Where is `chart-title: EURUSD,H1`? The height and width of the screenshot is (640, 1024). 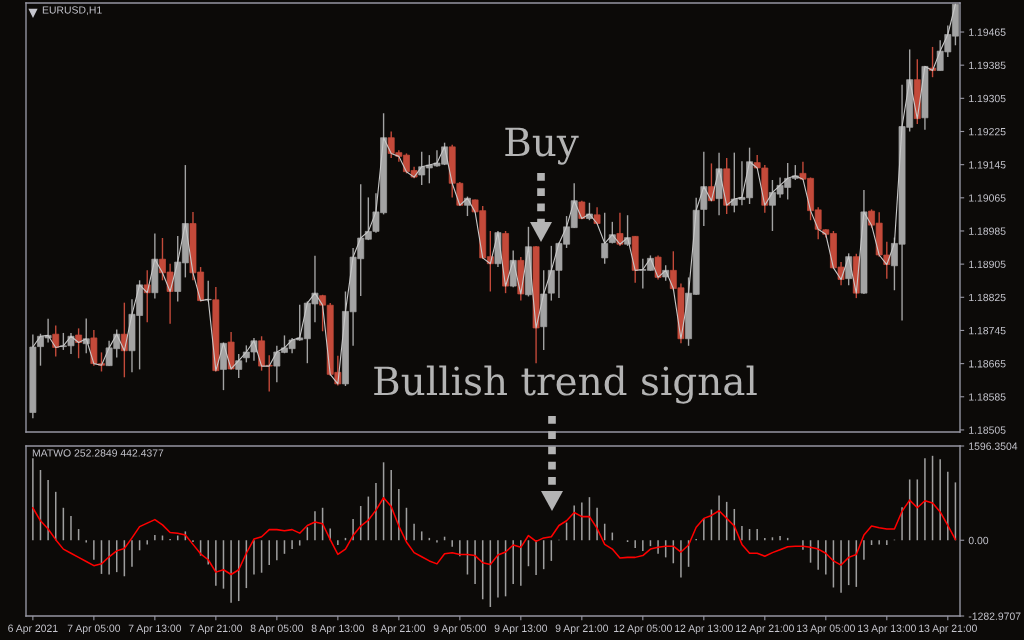
chart-title: EURUSD,H1 is located at coordinates (72, 10).